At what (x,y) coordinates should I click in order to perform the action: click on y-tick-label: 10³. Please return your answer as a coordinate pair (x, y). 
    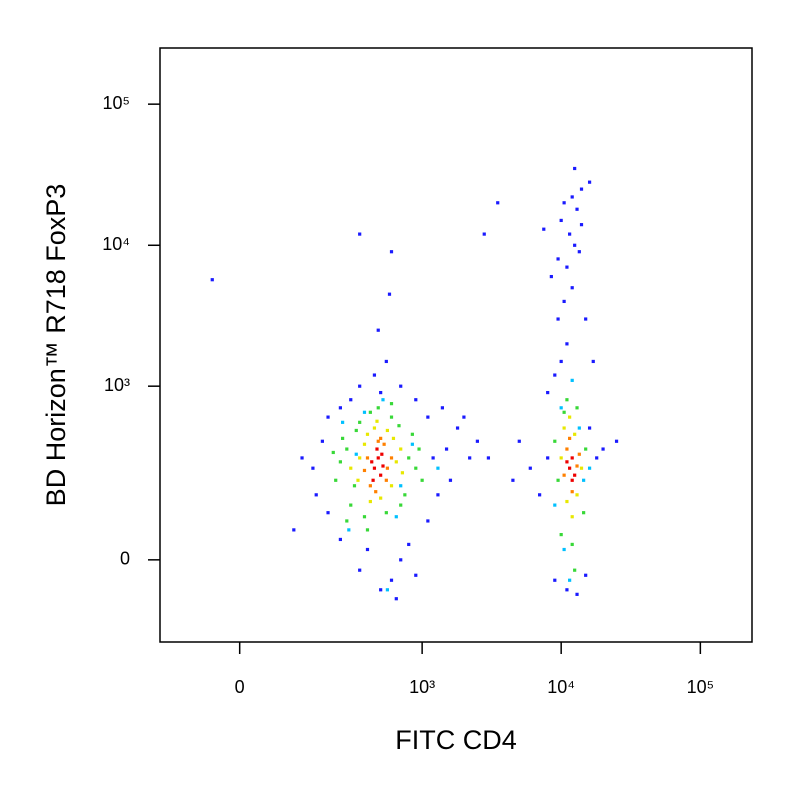
    Looking at the image, I should click on (117, 385).